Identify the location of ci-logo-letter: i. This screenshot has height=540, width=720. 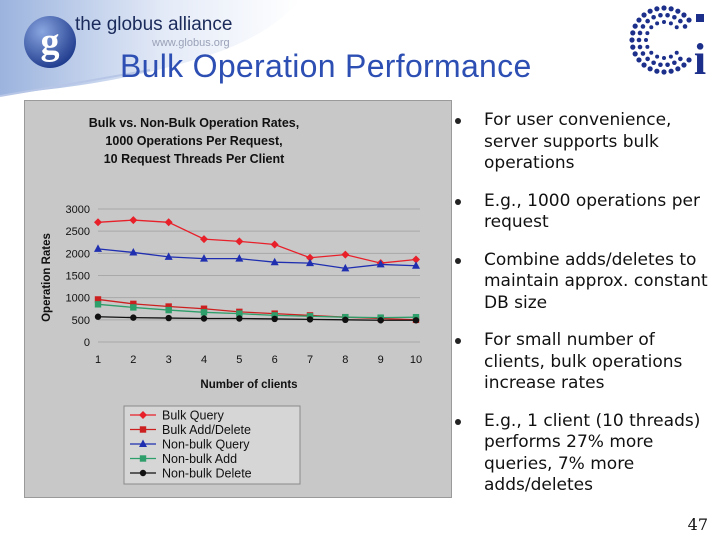
(700, 57).